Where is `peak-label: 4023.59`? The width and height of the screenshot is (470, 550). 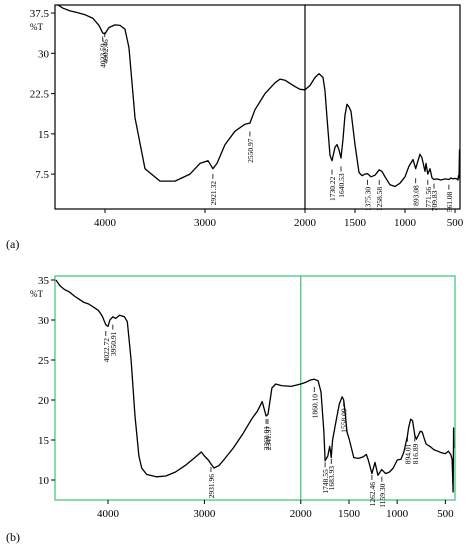 peak-label: 4023.59 is located at coordinates (103, 55).